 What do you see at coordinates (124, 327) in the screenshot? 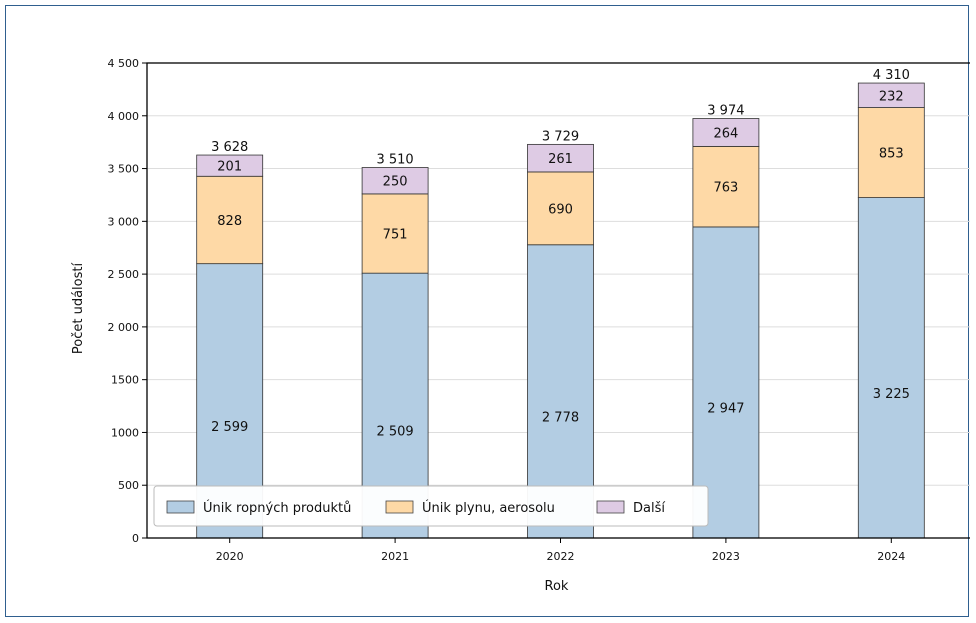
I see `y-tick-label: 2 000` at bounding box center [124, 327].